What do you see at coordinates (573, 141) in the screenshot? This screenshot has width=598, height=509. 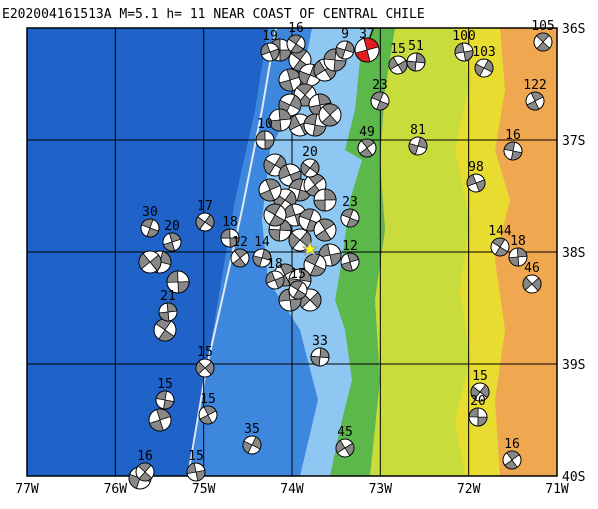 I see `lat-label: 37S` at bounding box center [573, 141].